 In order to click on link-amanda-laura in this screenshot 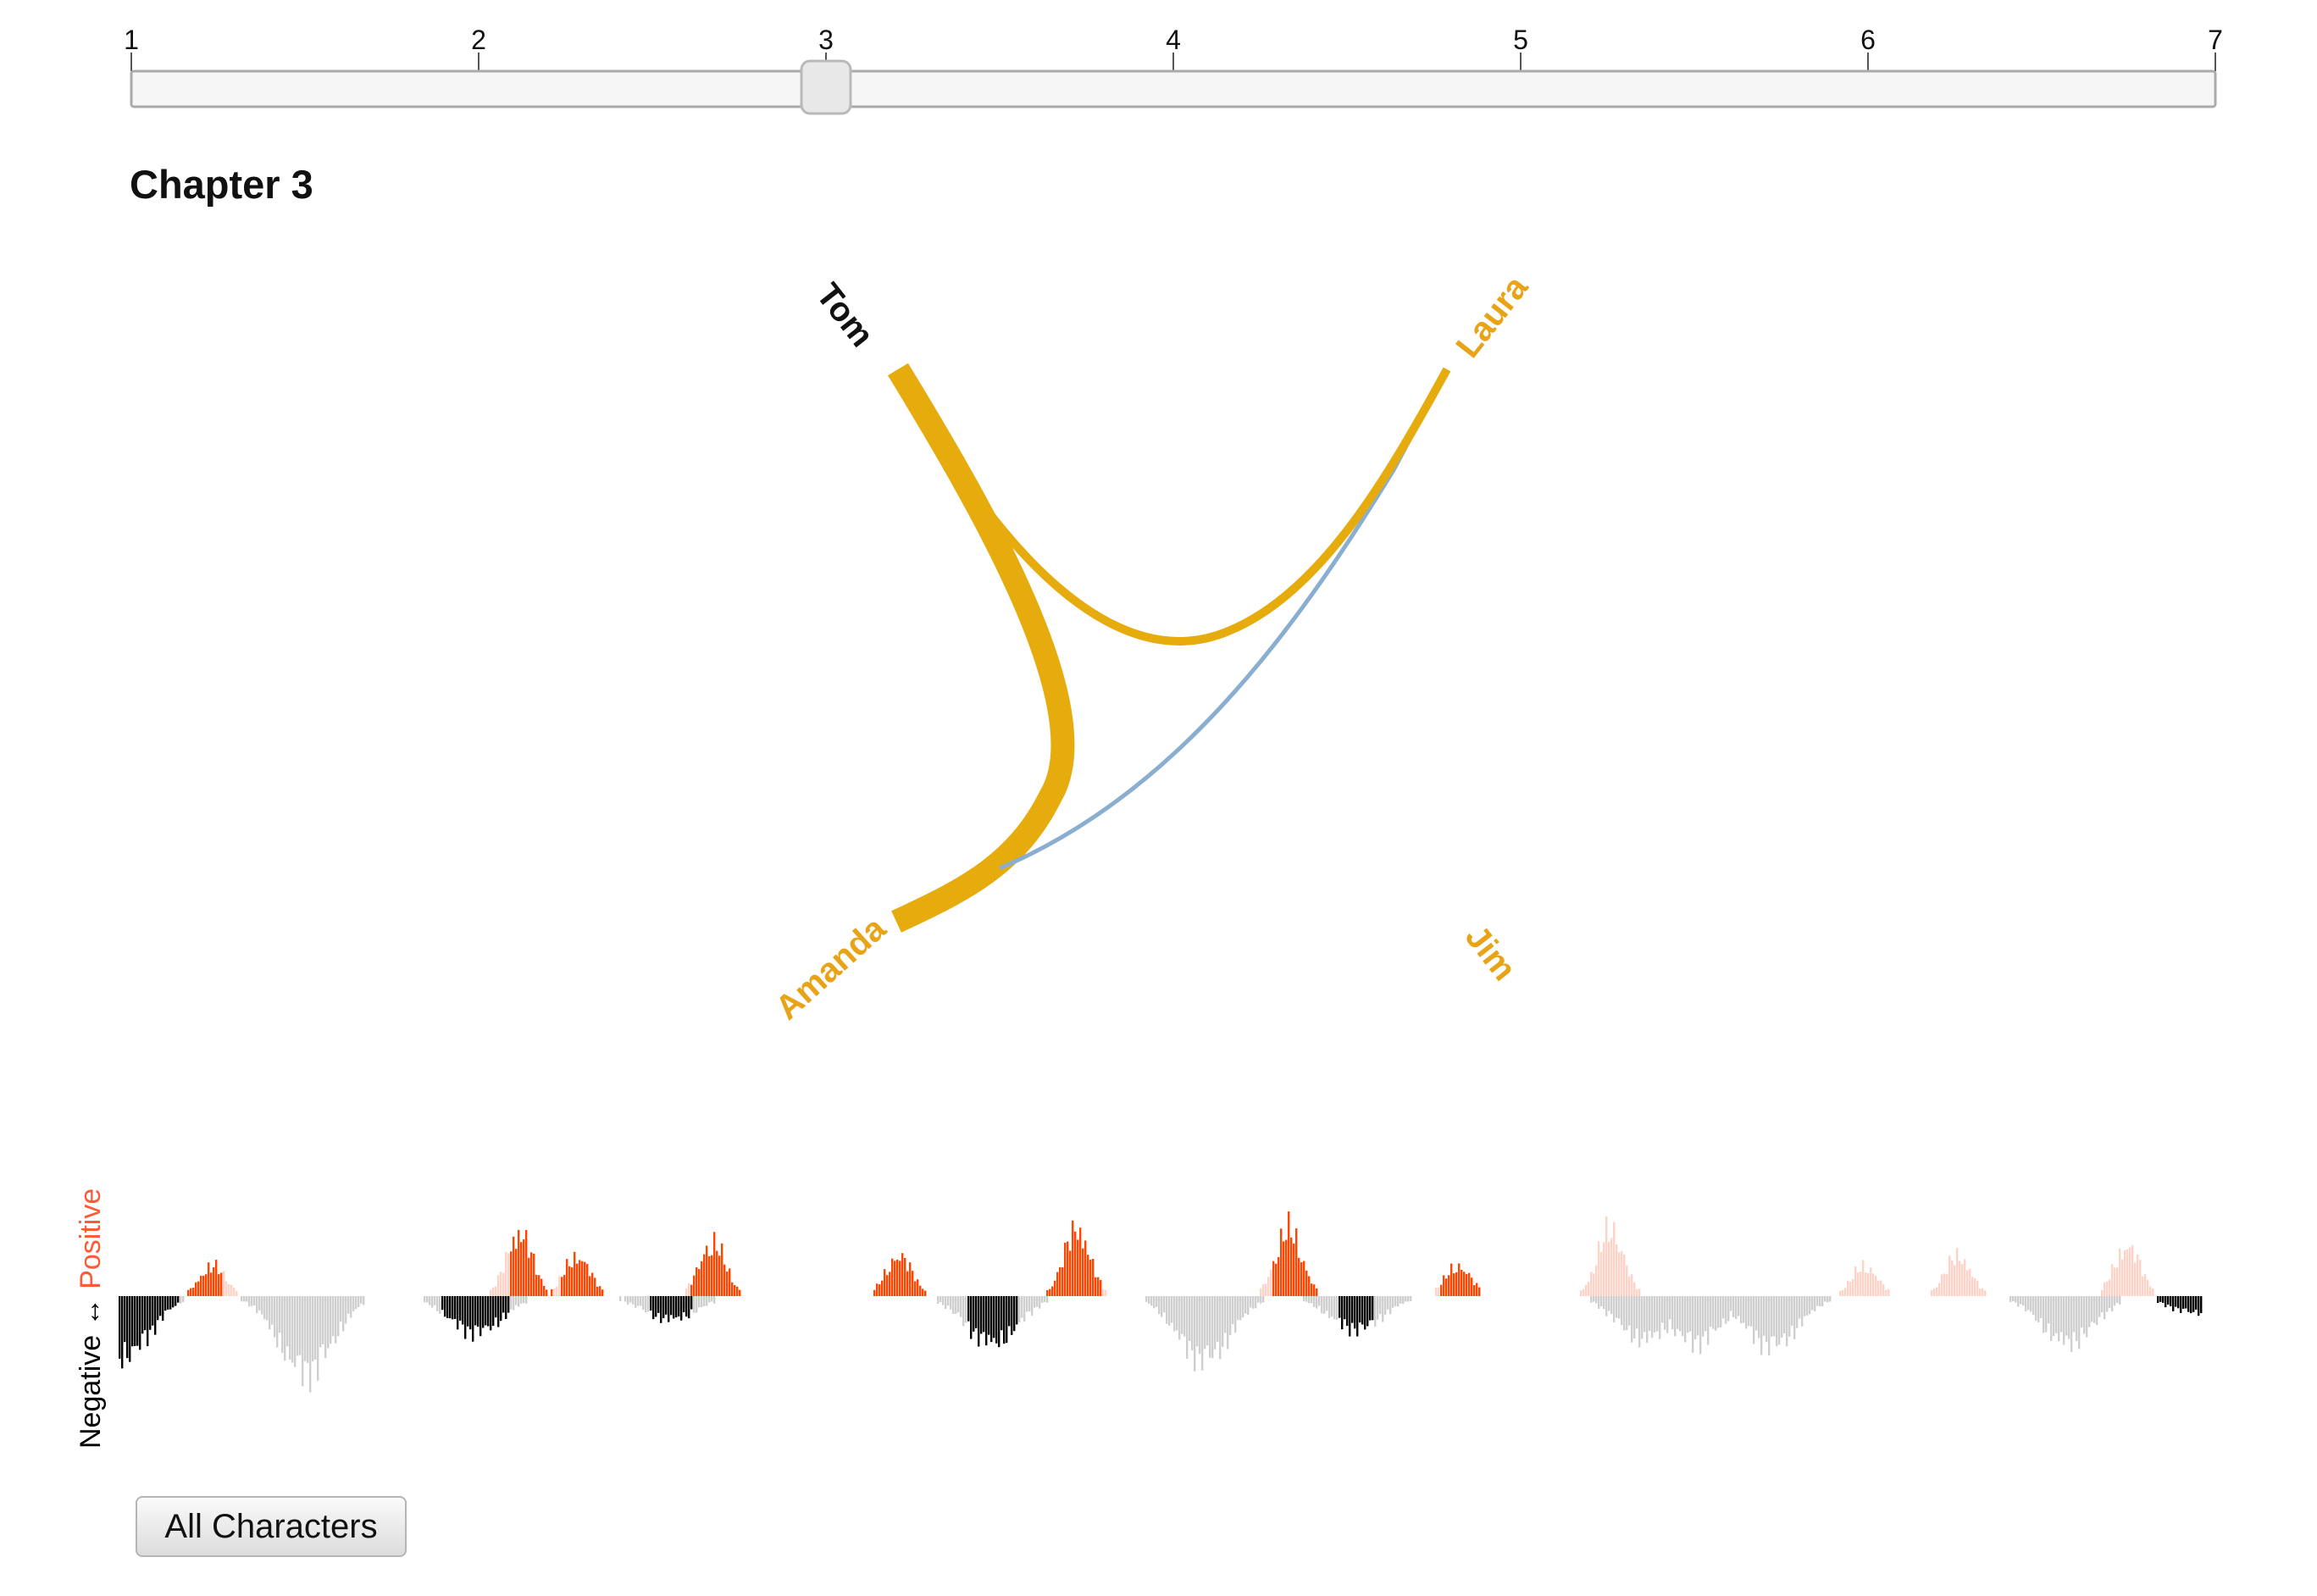, I will do `click(1224, 619)`.